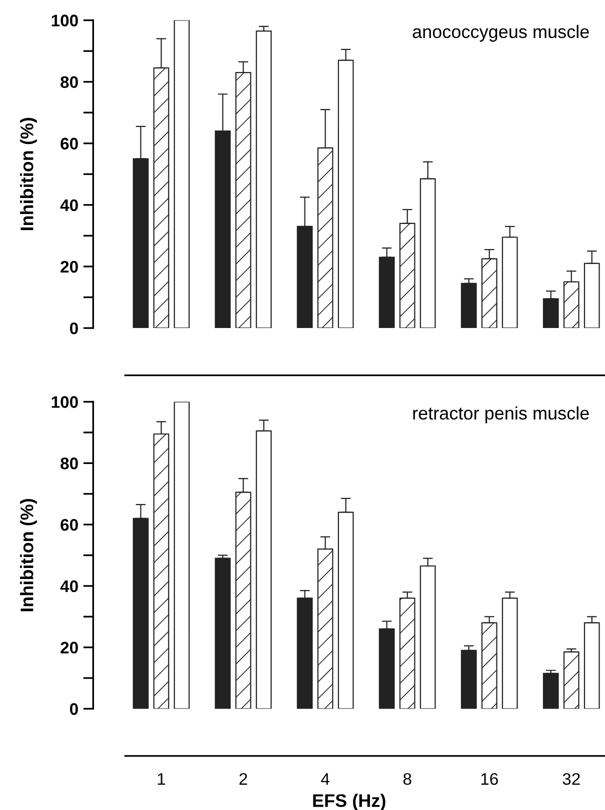 This screenshot has height=810, width=605. What do you see at coordinates (501, 415) in the screenshot?
I see `chart-title: retractor penis muscle` at bounding box center [501, 415].